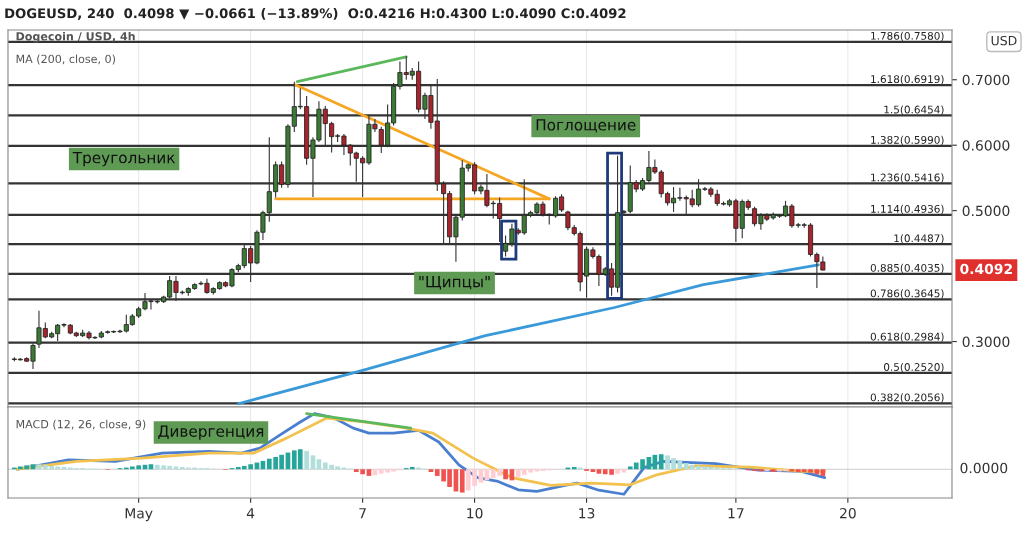 This screenshot has height=537, width=1024. Describe the element at coordinates (75, 37) in the screenshot. I see `chart-subtitle: Dogecoin / USD, 4h` at that location.